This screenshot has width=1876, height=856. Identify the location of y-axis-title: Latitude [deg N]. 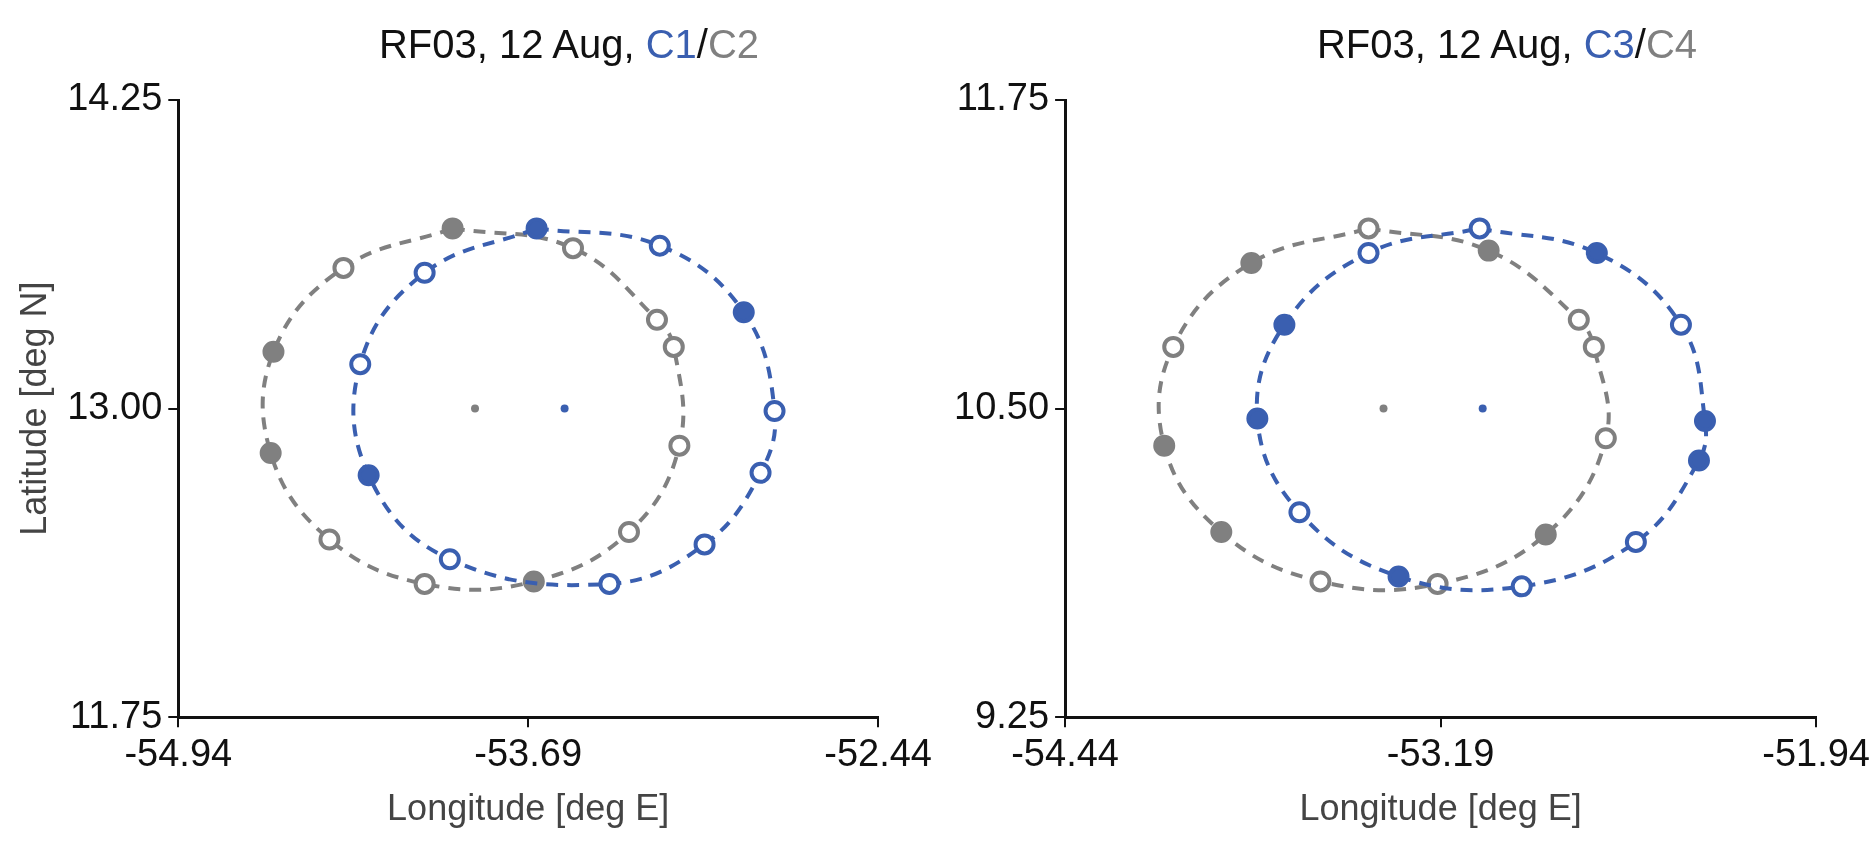
(33, 408).